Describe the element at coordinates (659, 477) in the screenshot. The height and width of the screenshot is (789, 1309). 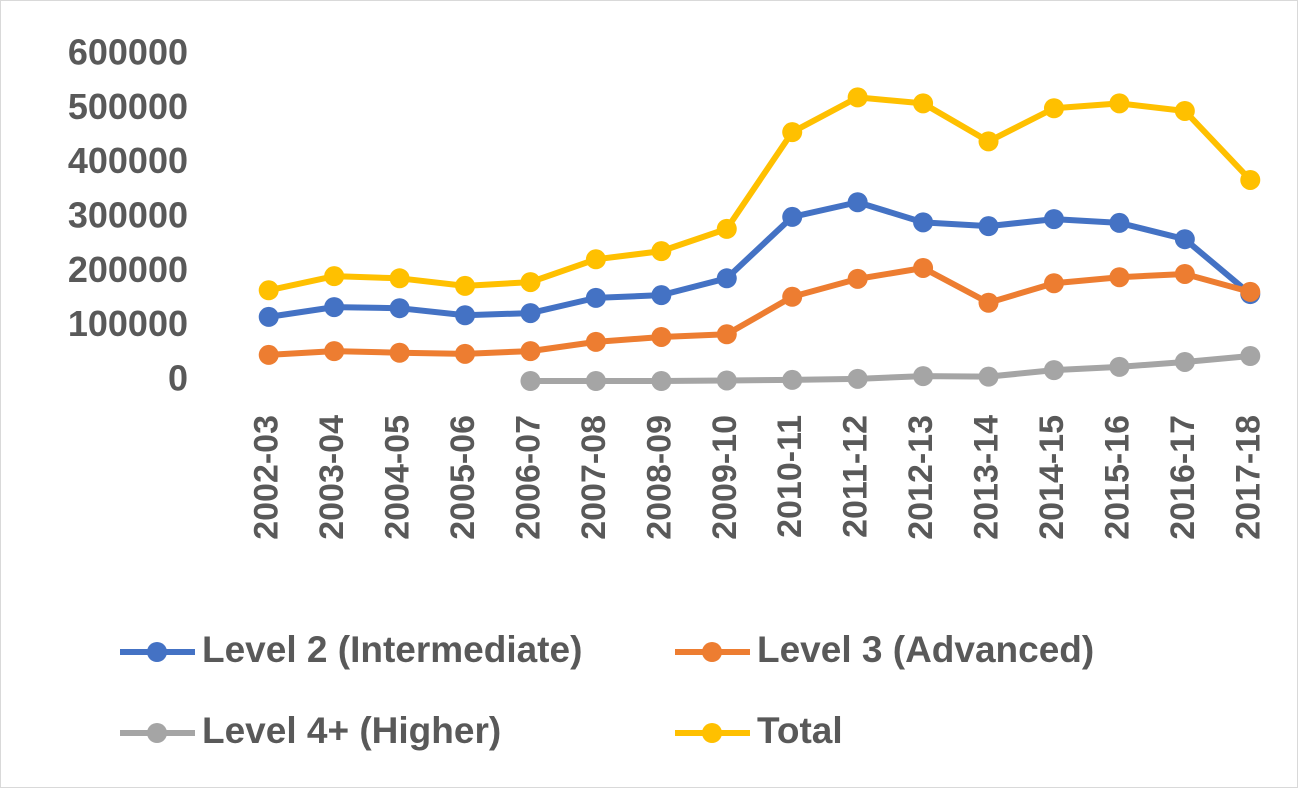
I see `x-tick-label: 2008-09` at that location.